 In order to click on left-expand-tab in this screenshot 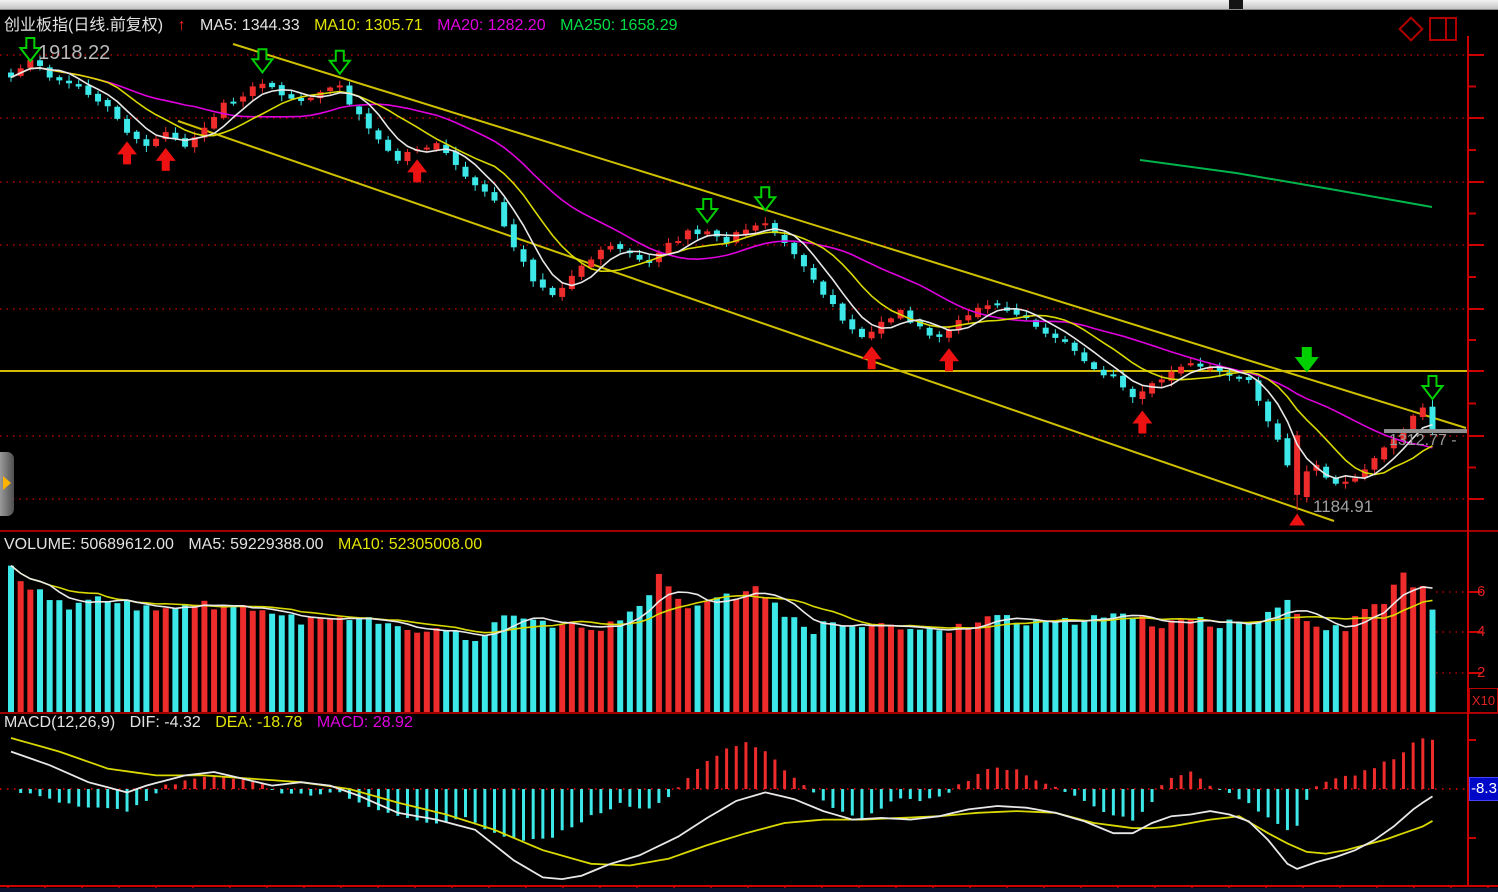, I will do `click(7, 484)`.